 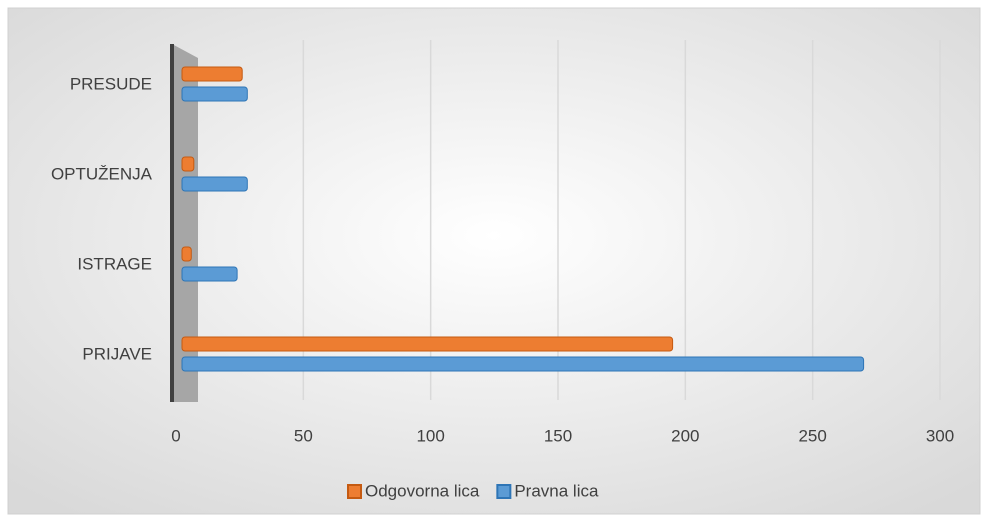 What do you see at coordinates (185, 223) in the screenshot?
I see `side-wall` at bounding box center [185, 223].